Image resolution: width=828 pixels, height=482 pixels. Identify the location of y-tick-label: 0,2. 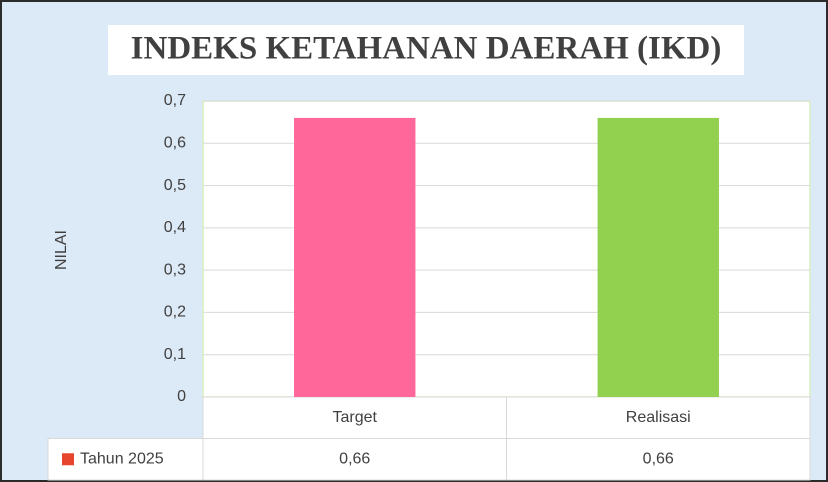
(175, 312).